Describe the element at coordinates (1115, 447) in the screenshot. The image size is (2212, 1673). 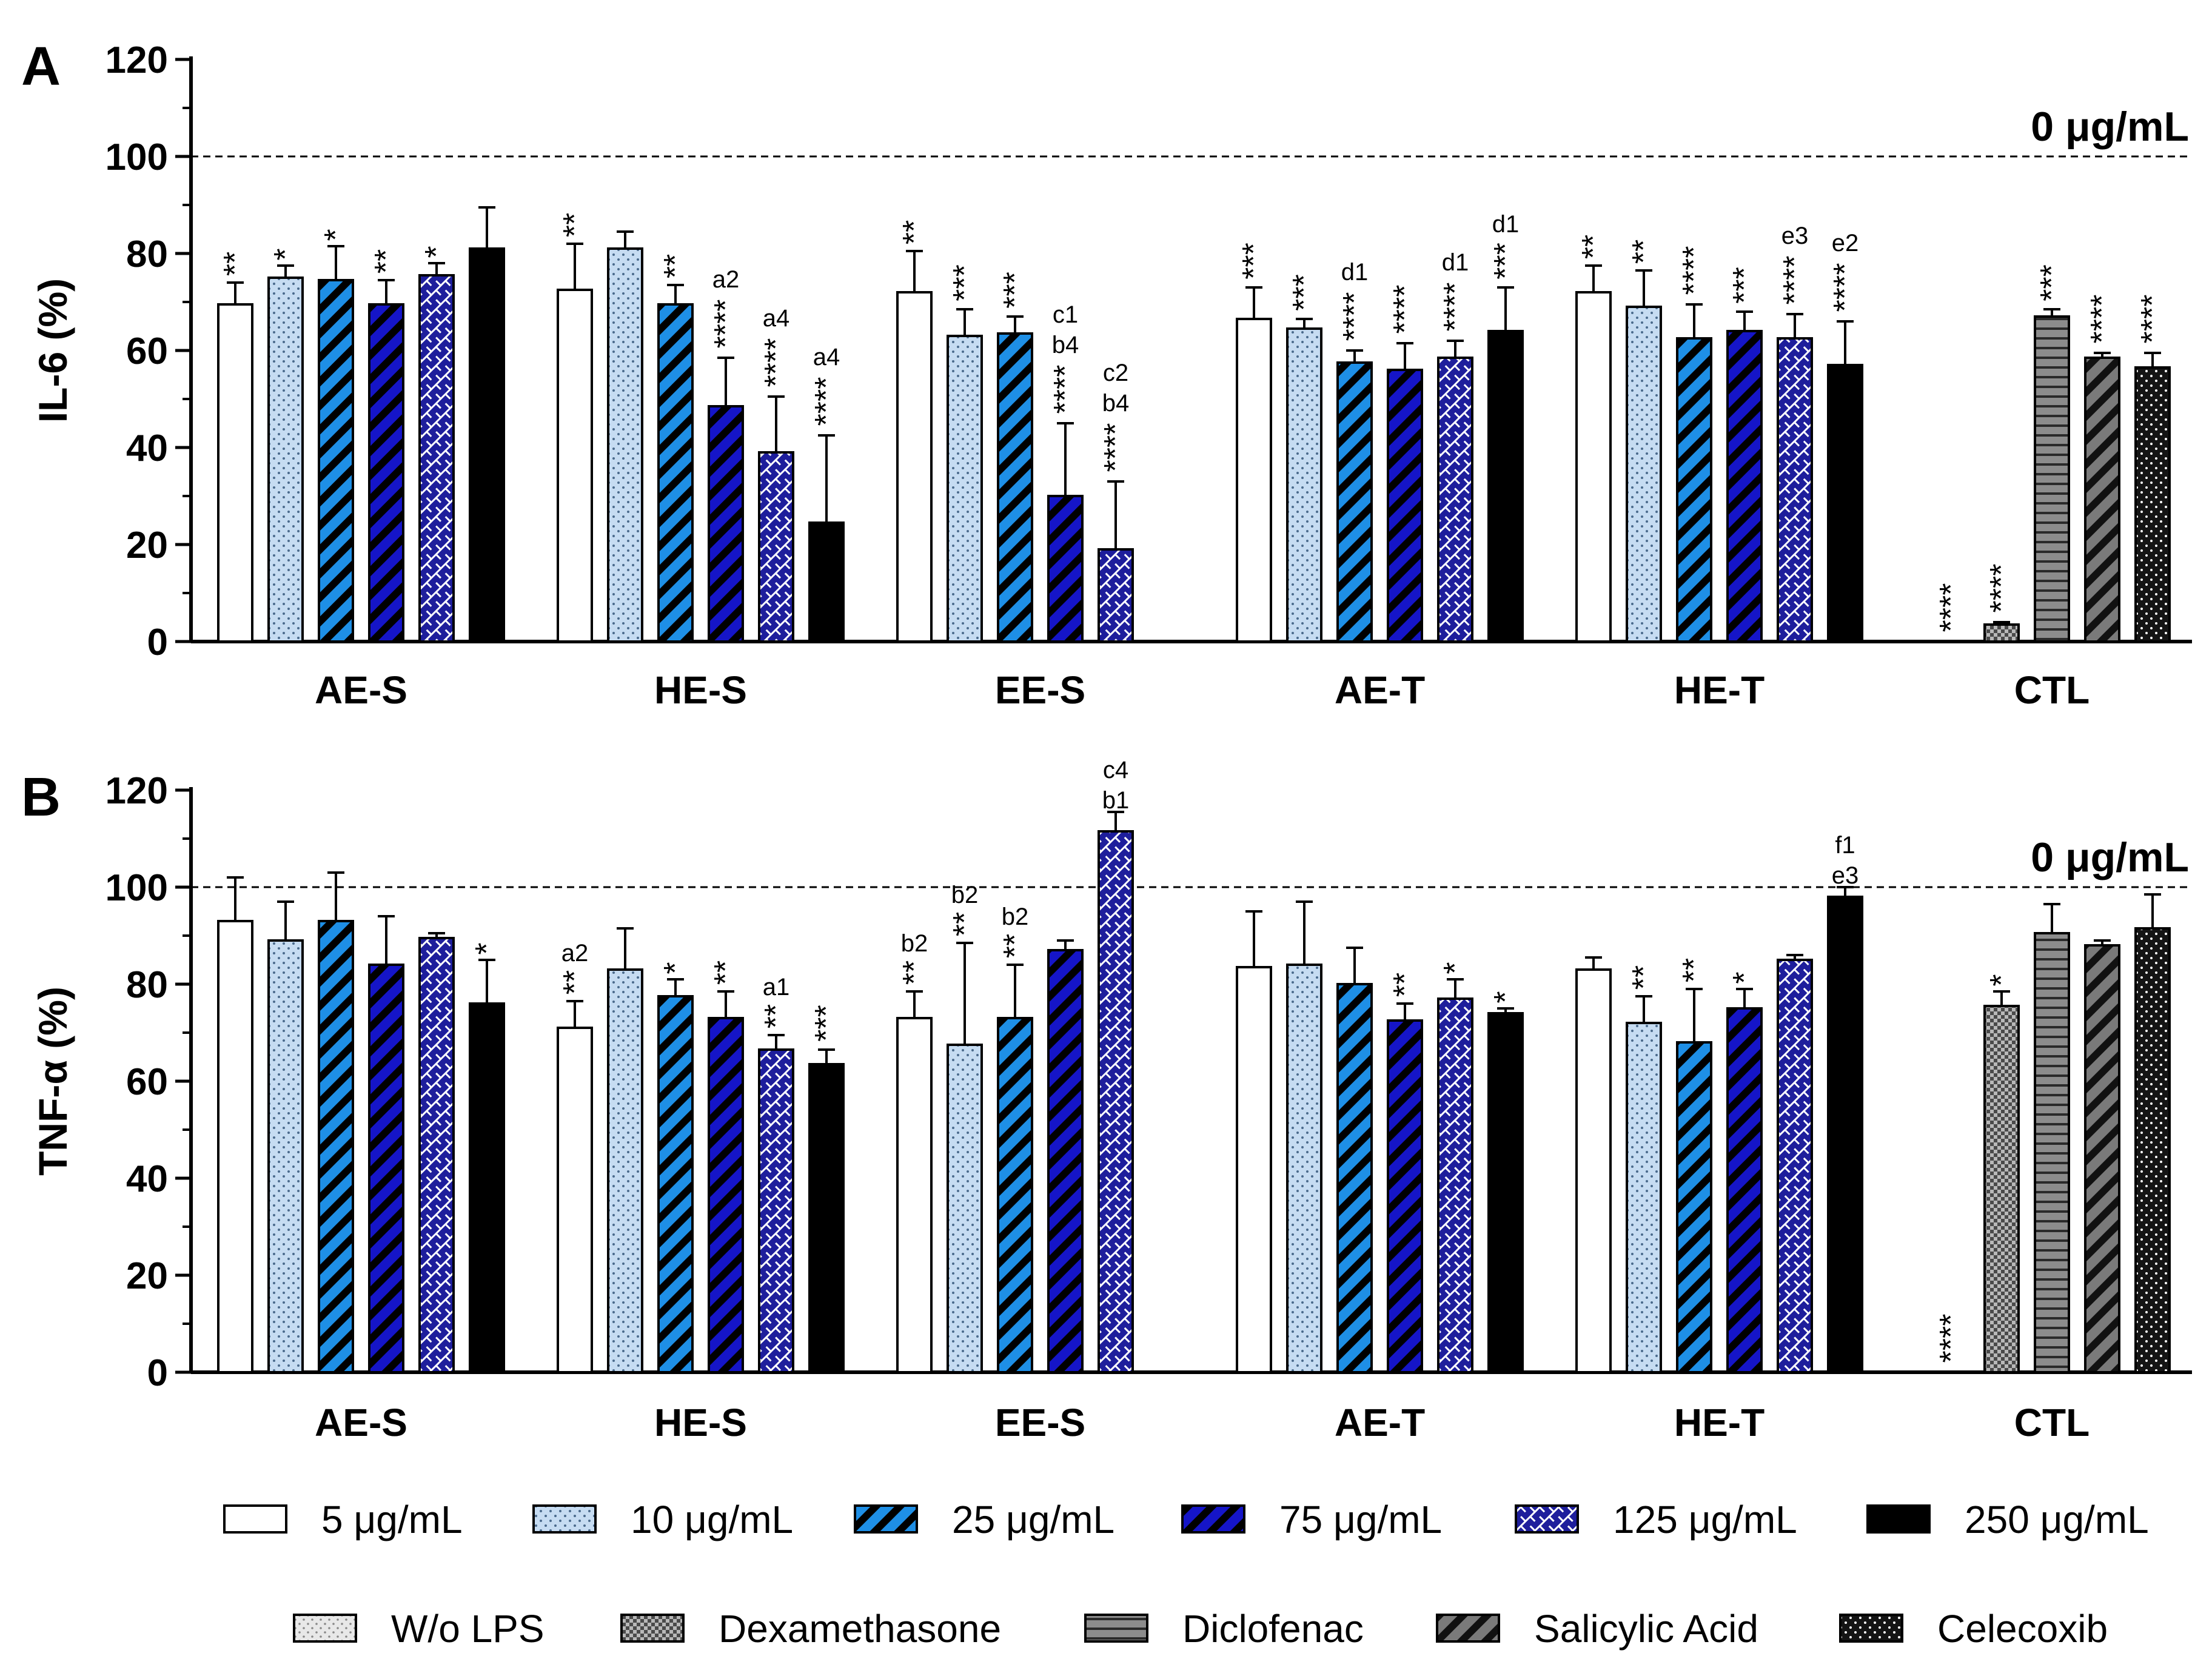
I see `bar-ee-s-125-ug-ml-significance-stars: ****` at that location.